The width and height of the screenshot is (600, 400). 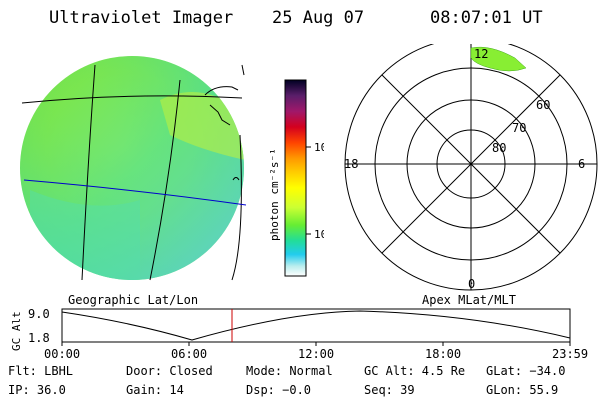 I want to click on info-gc-alt: GC Alt: 4.5 Re, so click(x=415, y=371).